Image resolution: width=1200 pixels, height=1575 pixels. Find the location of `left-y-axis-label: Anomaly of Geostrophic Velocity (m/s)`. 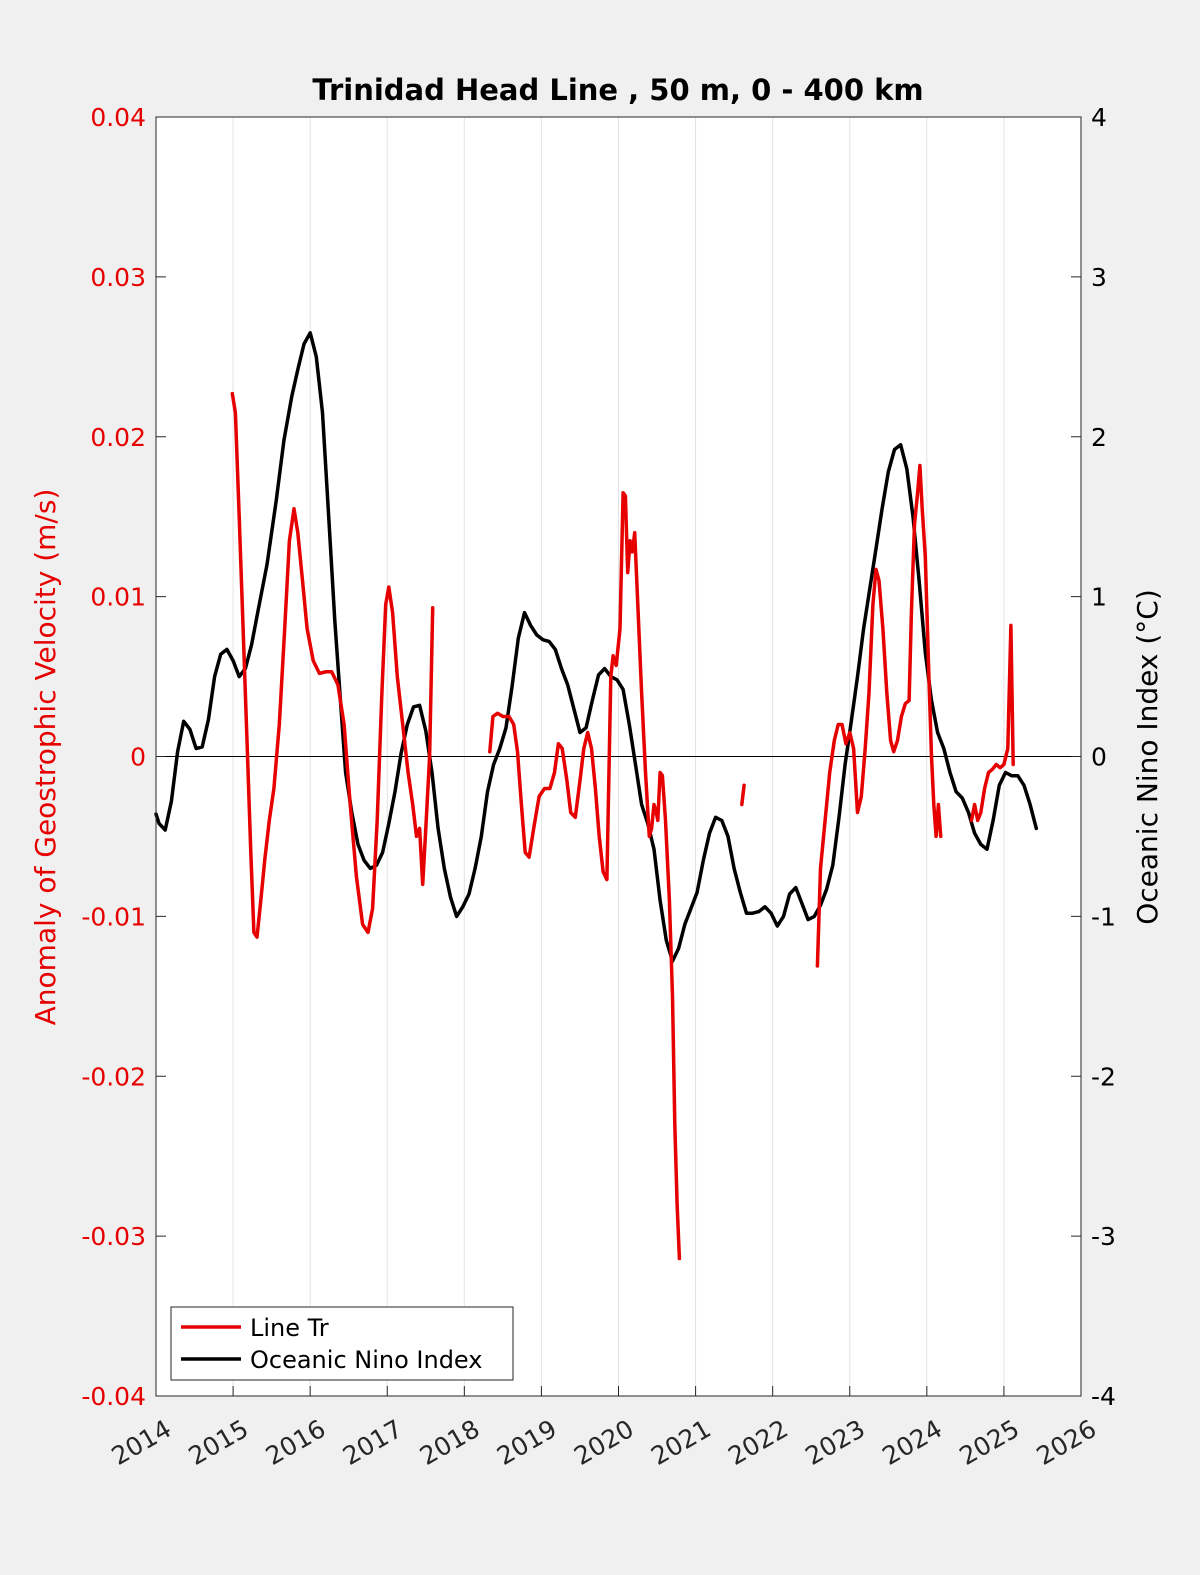

left-y-axis-label: Anomaly of Geostrophic Velocity (m/s) is located at coordinates (45, 757).